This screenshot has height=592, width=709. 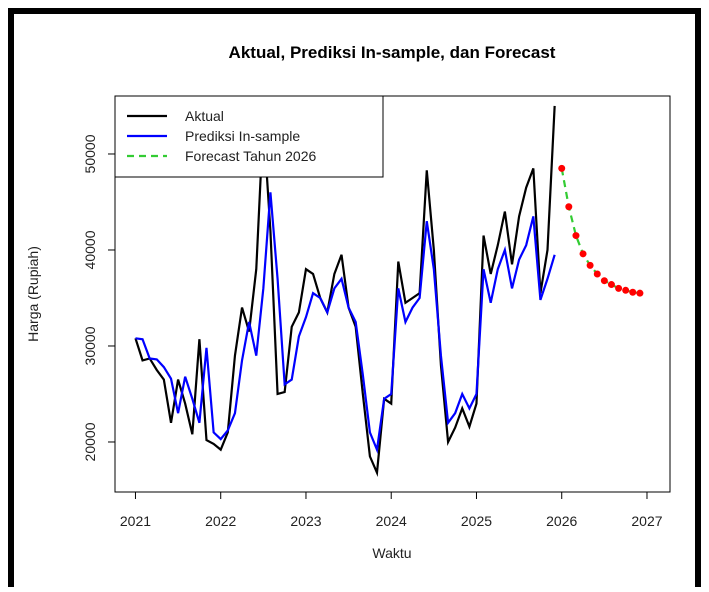 I want to click on x-tick-label: 2025, so click(x=476, y=521).